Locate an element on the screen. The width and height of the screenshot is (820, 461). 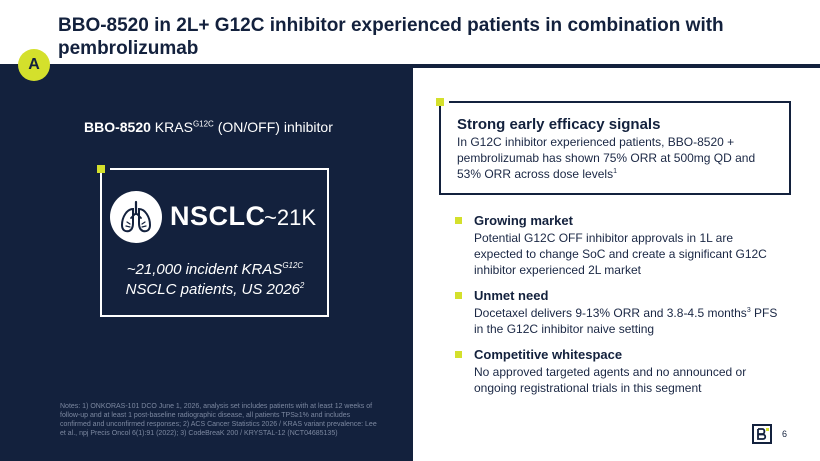
drug-name: BBO-8520 is located at coordinates (117, 127).